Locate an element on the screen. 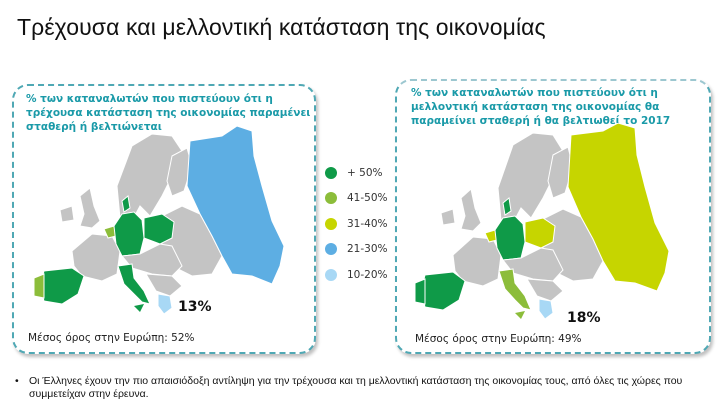 The width and height of the screenshot is (724, 402). greece-value-current: 13% is located at coordinates (195, 307).